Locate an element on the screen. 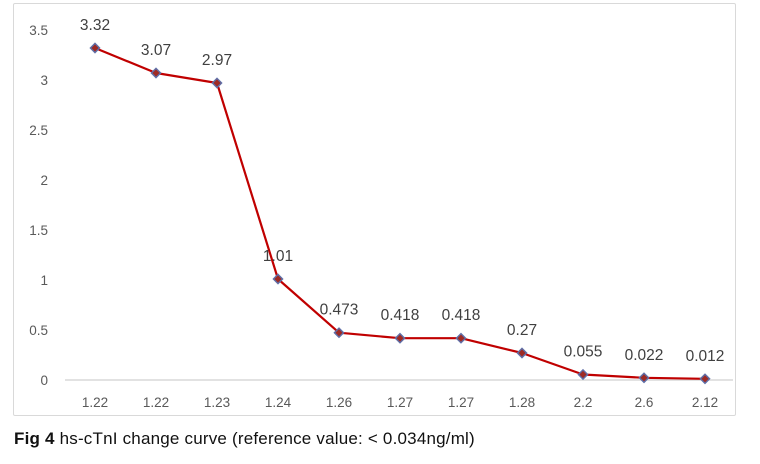  y-tick-label: 2.5 is located at coordinates (38, 130).